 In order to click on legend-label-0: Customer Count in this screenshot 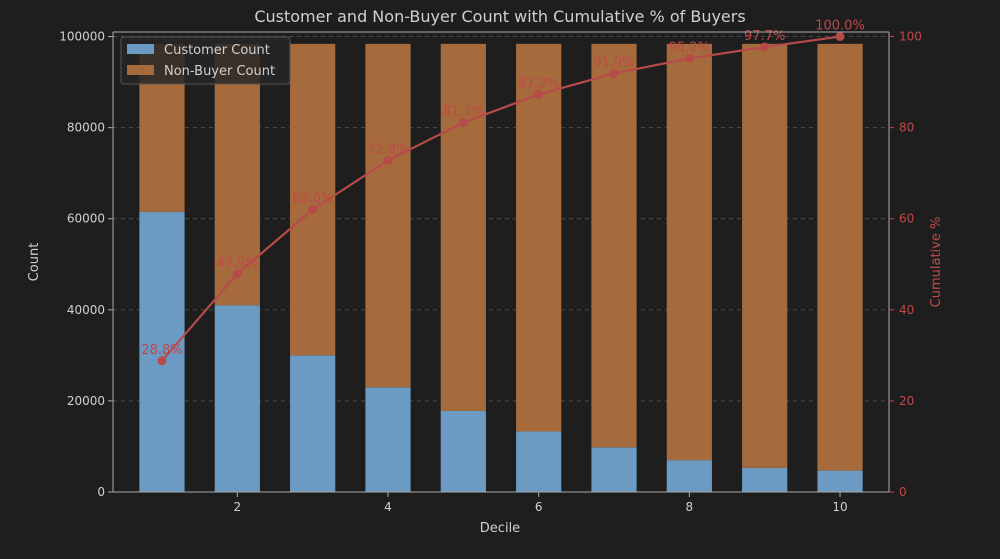, I will do `click(217, 50)`.